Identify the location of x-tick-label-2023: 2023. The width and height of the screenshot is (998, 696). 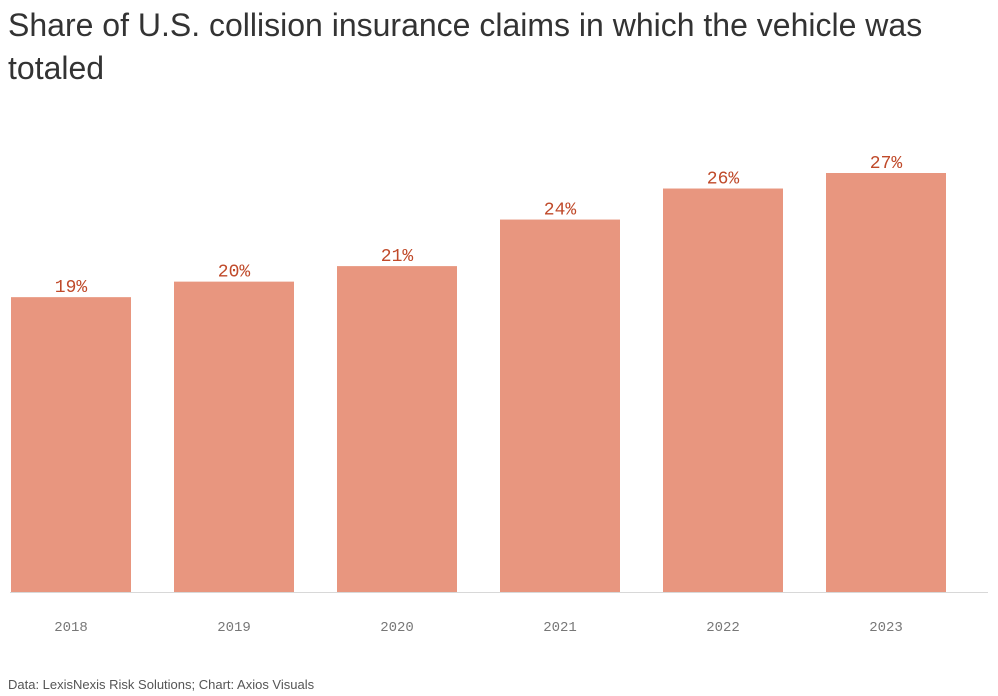
(886, 628).